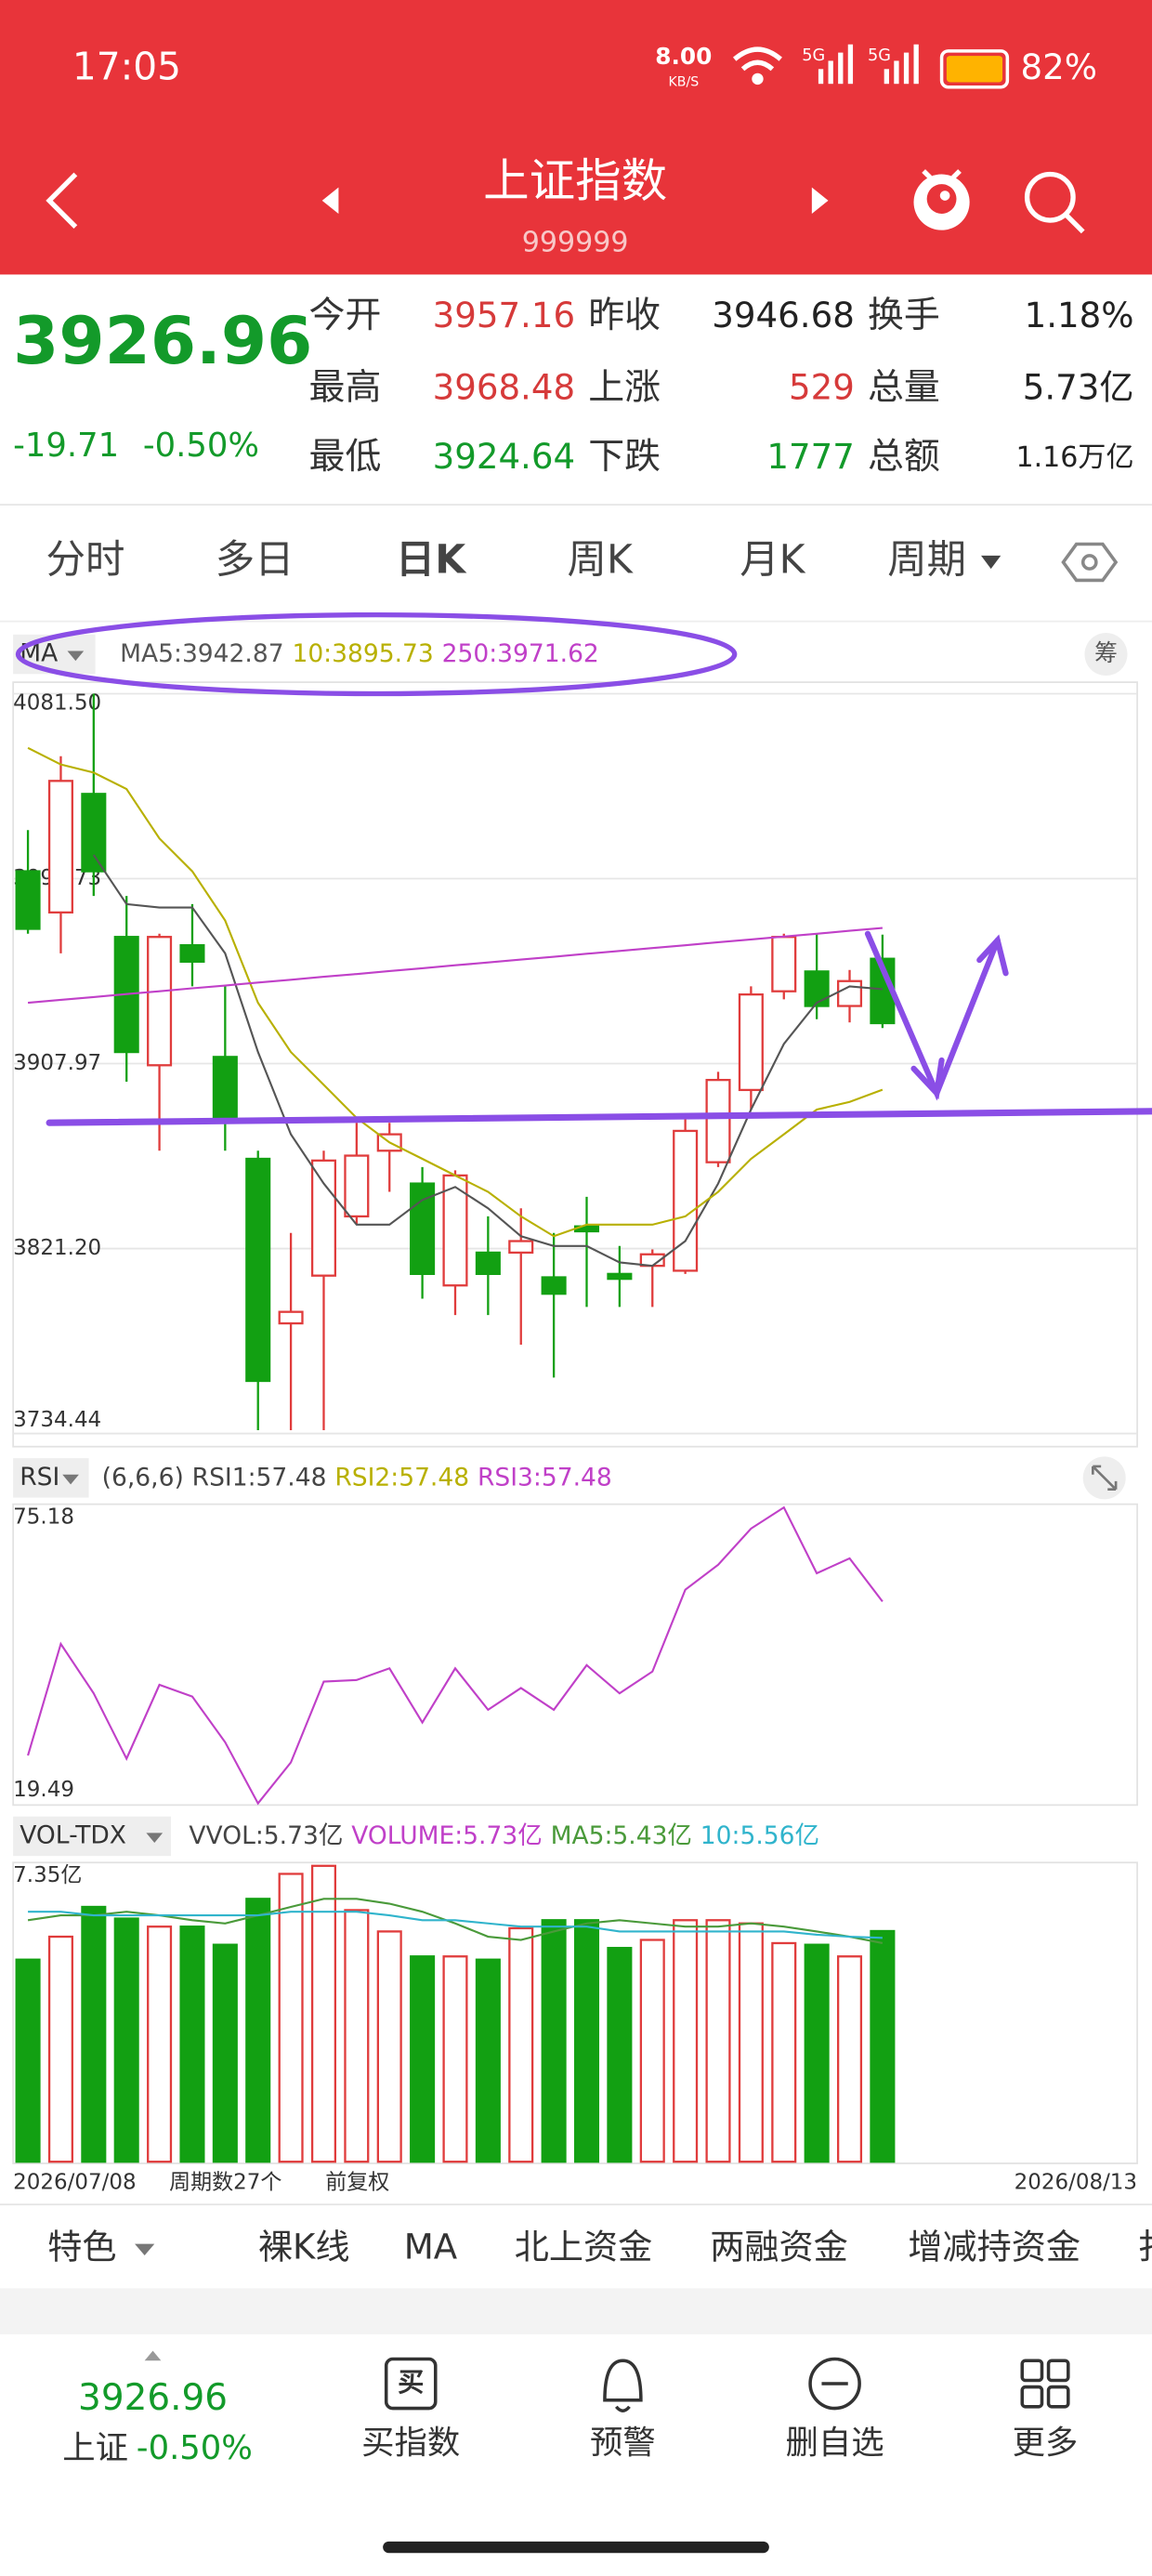 This screenshot has height=2576, width=1152. I want to click on feature-item: 特色, so click(81, 2247).